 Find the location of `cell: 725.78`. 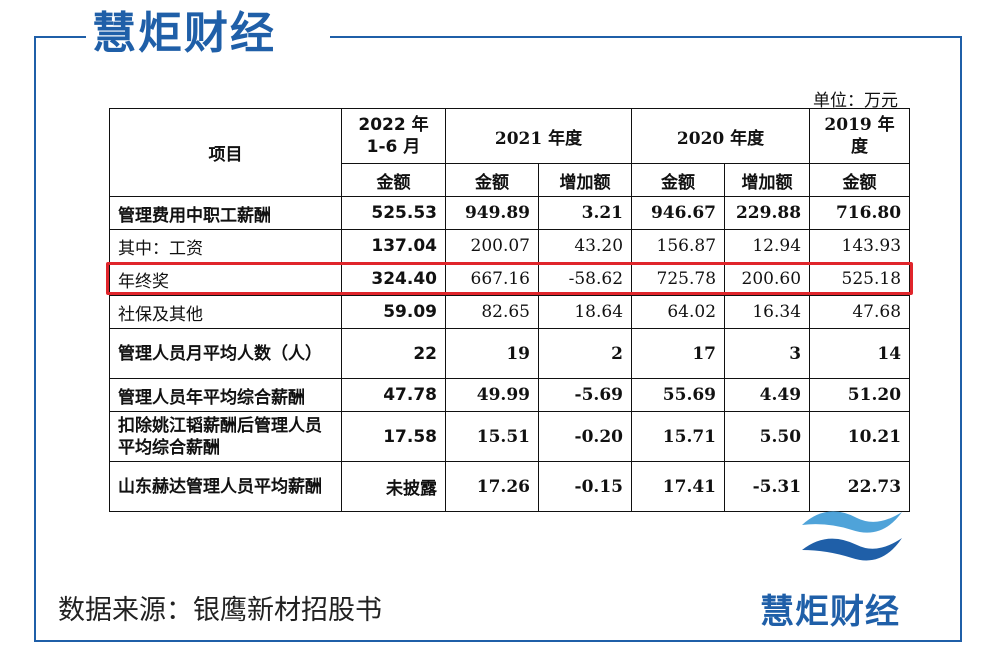

cell: 725.78 is located at coordinates (678, 279).